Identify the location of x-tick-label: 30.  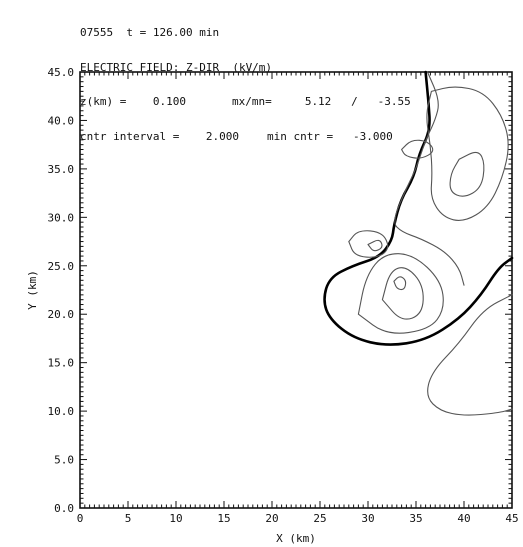
(367, 518).